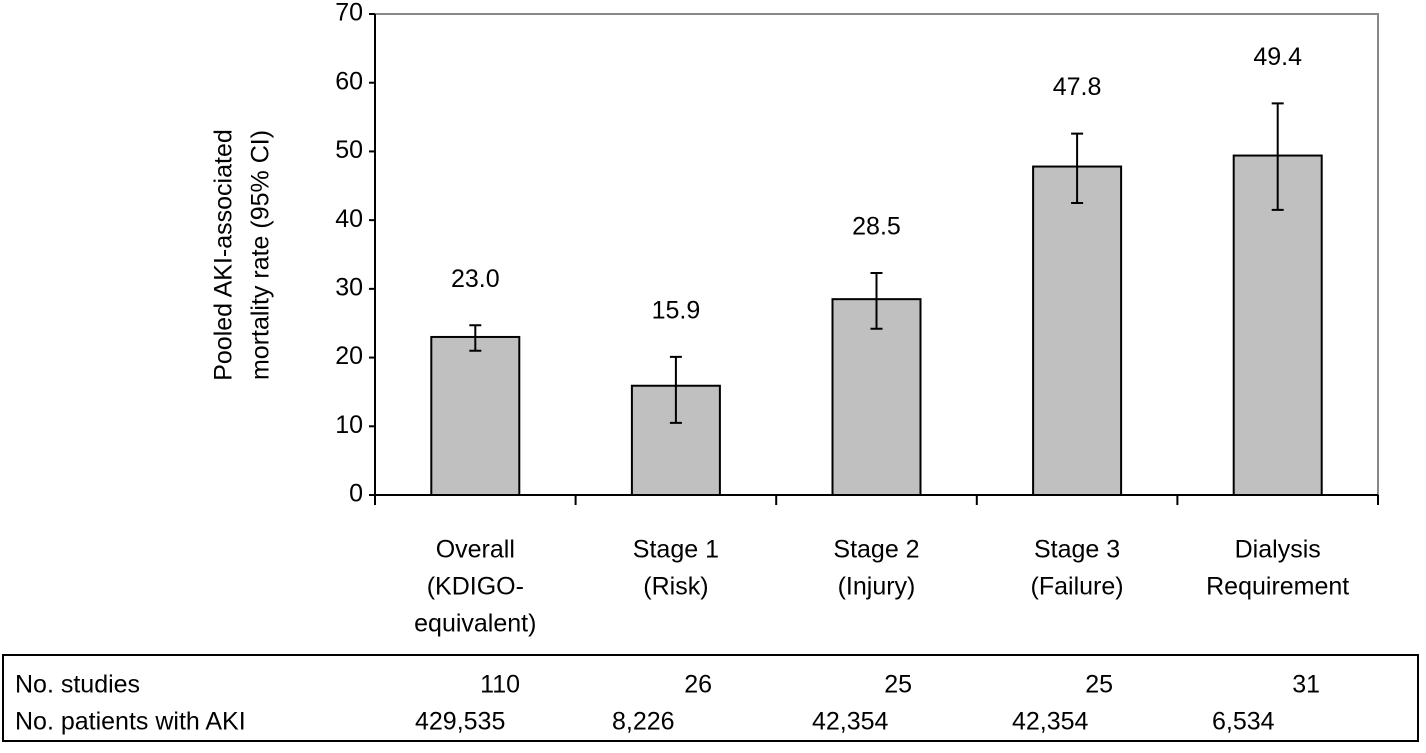 This screenshot has height=753, width=1426. I want to click on x-tick-label: Overall, so click(475, 550).